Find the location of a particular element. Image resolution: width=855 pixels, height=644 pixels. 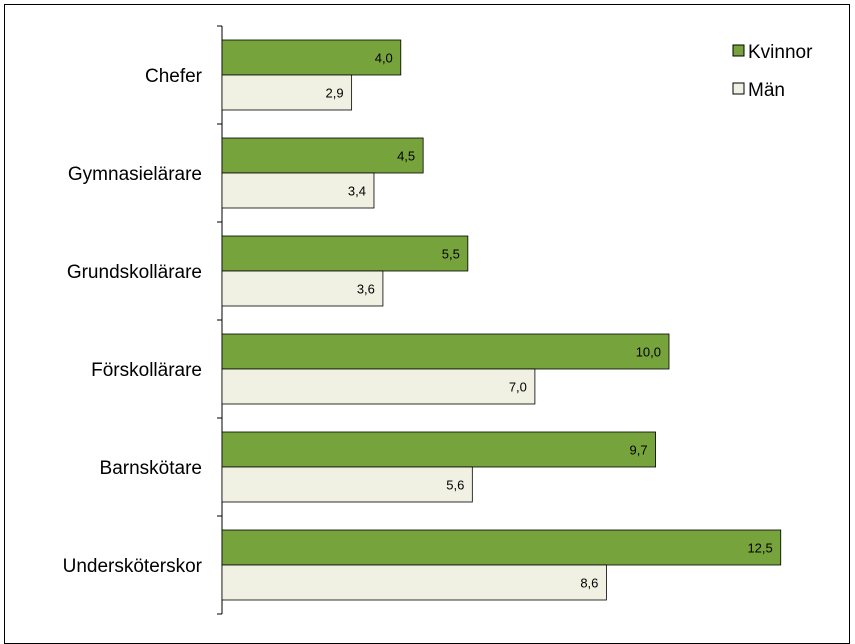

category-label-forskollarare: Förskollärare is located at coordinates (146, 370).